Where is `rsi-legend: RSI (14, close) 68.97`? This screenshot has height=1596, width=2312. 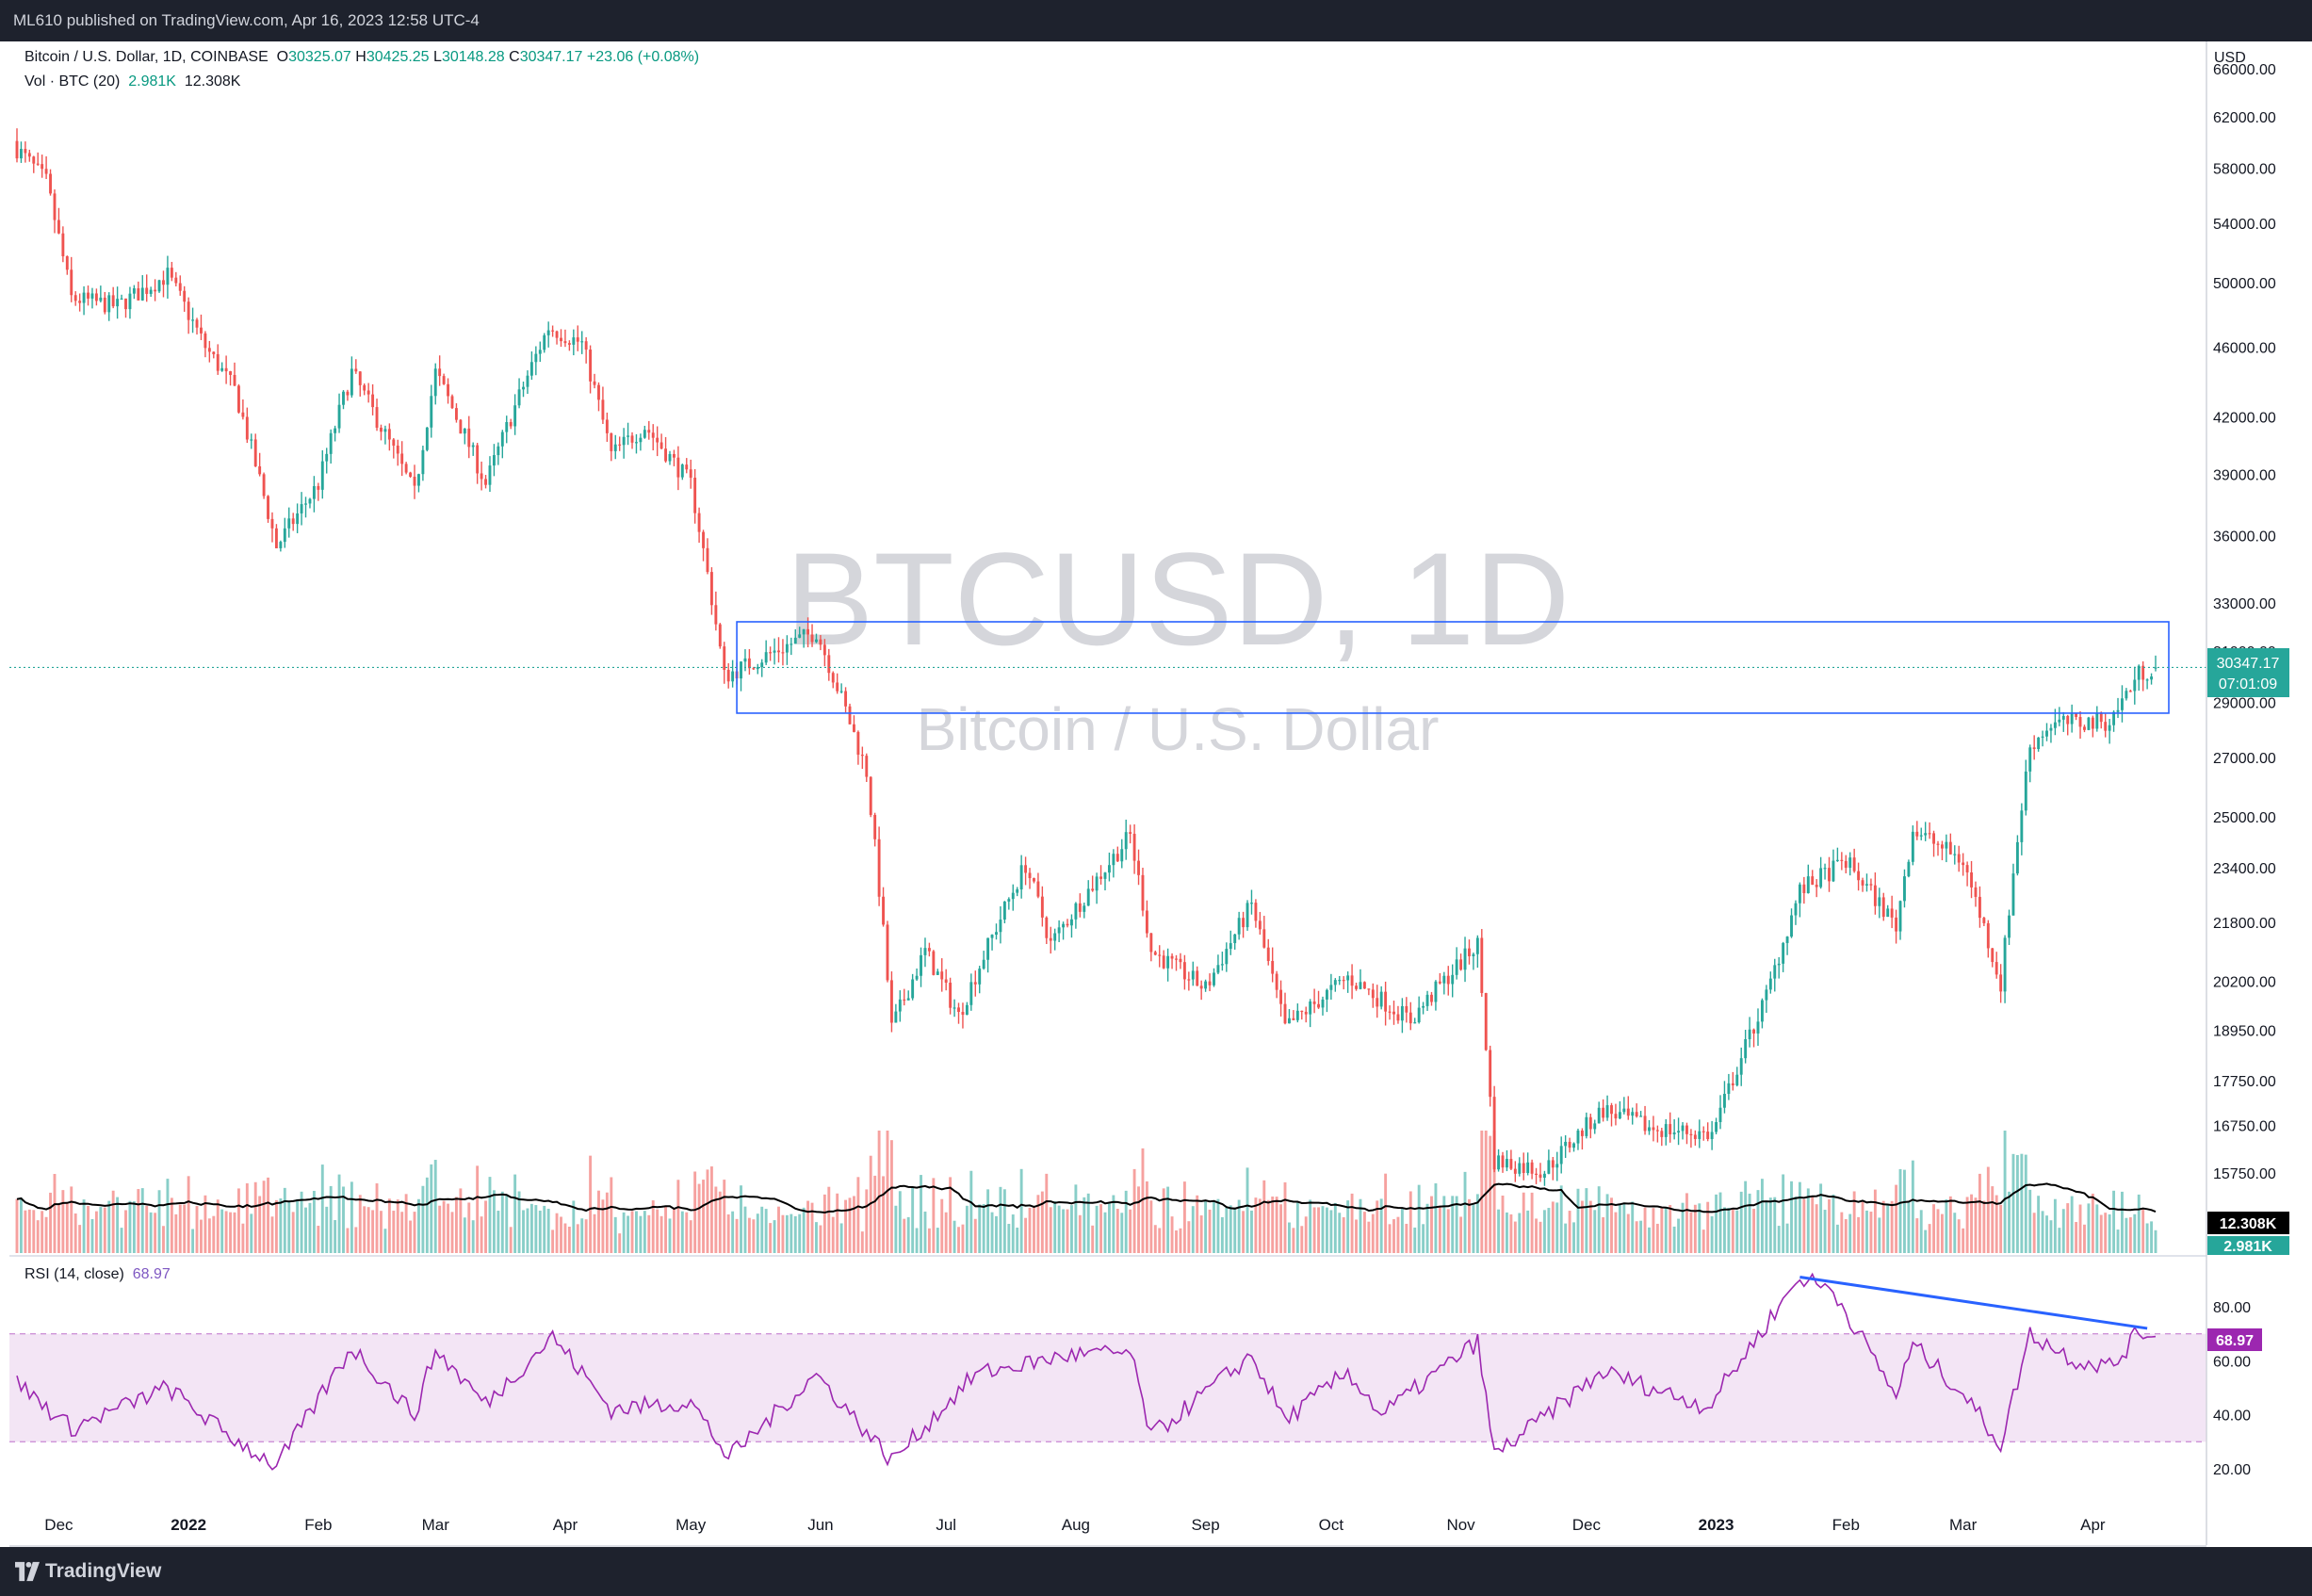 rsi-legend: RSI (14, close) 68.97 is located at coordinates (98, 1274).